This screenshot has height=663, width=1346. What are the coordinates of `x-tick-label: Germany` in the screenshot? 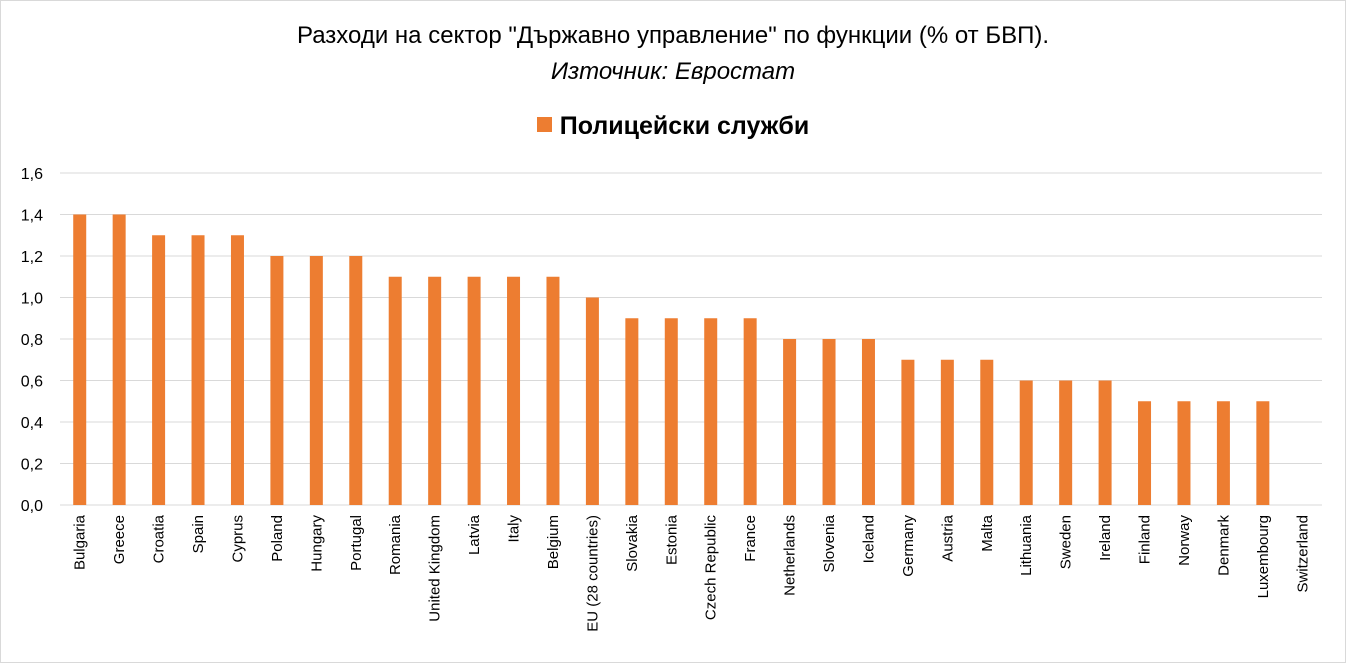 It's located at (908, 546).